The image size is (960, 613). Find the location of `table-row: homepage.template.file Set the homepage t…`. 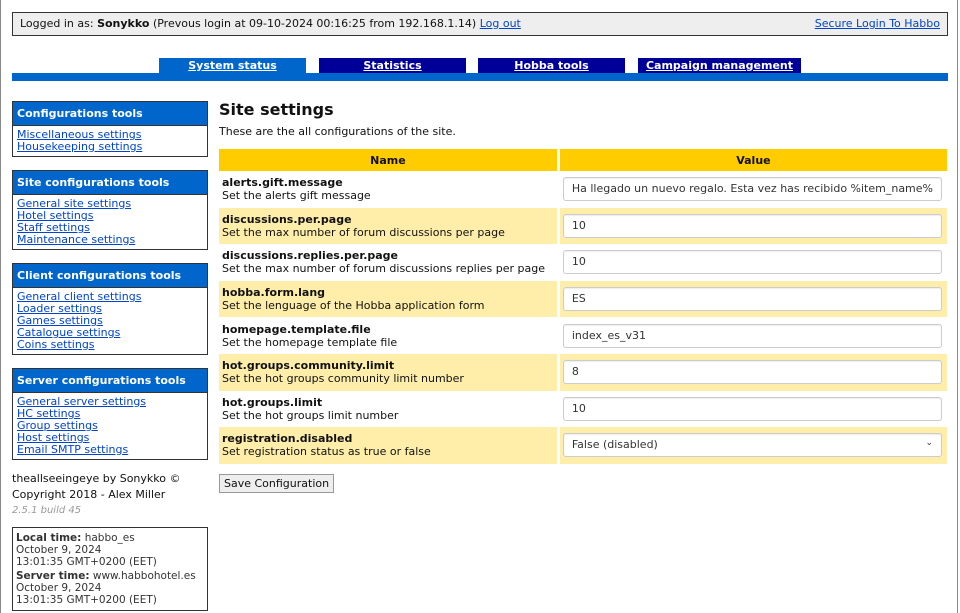

table-row: homepage.template.file Set the homepage t… is located at coordinates (583, 335).